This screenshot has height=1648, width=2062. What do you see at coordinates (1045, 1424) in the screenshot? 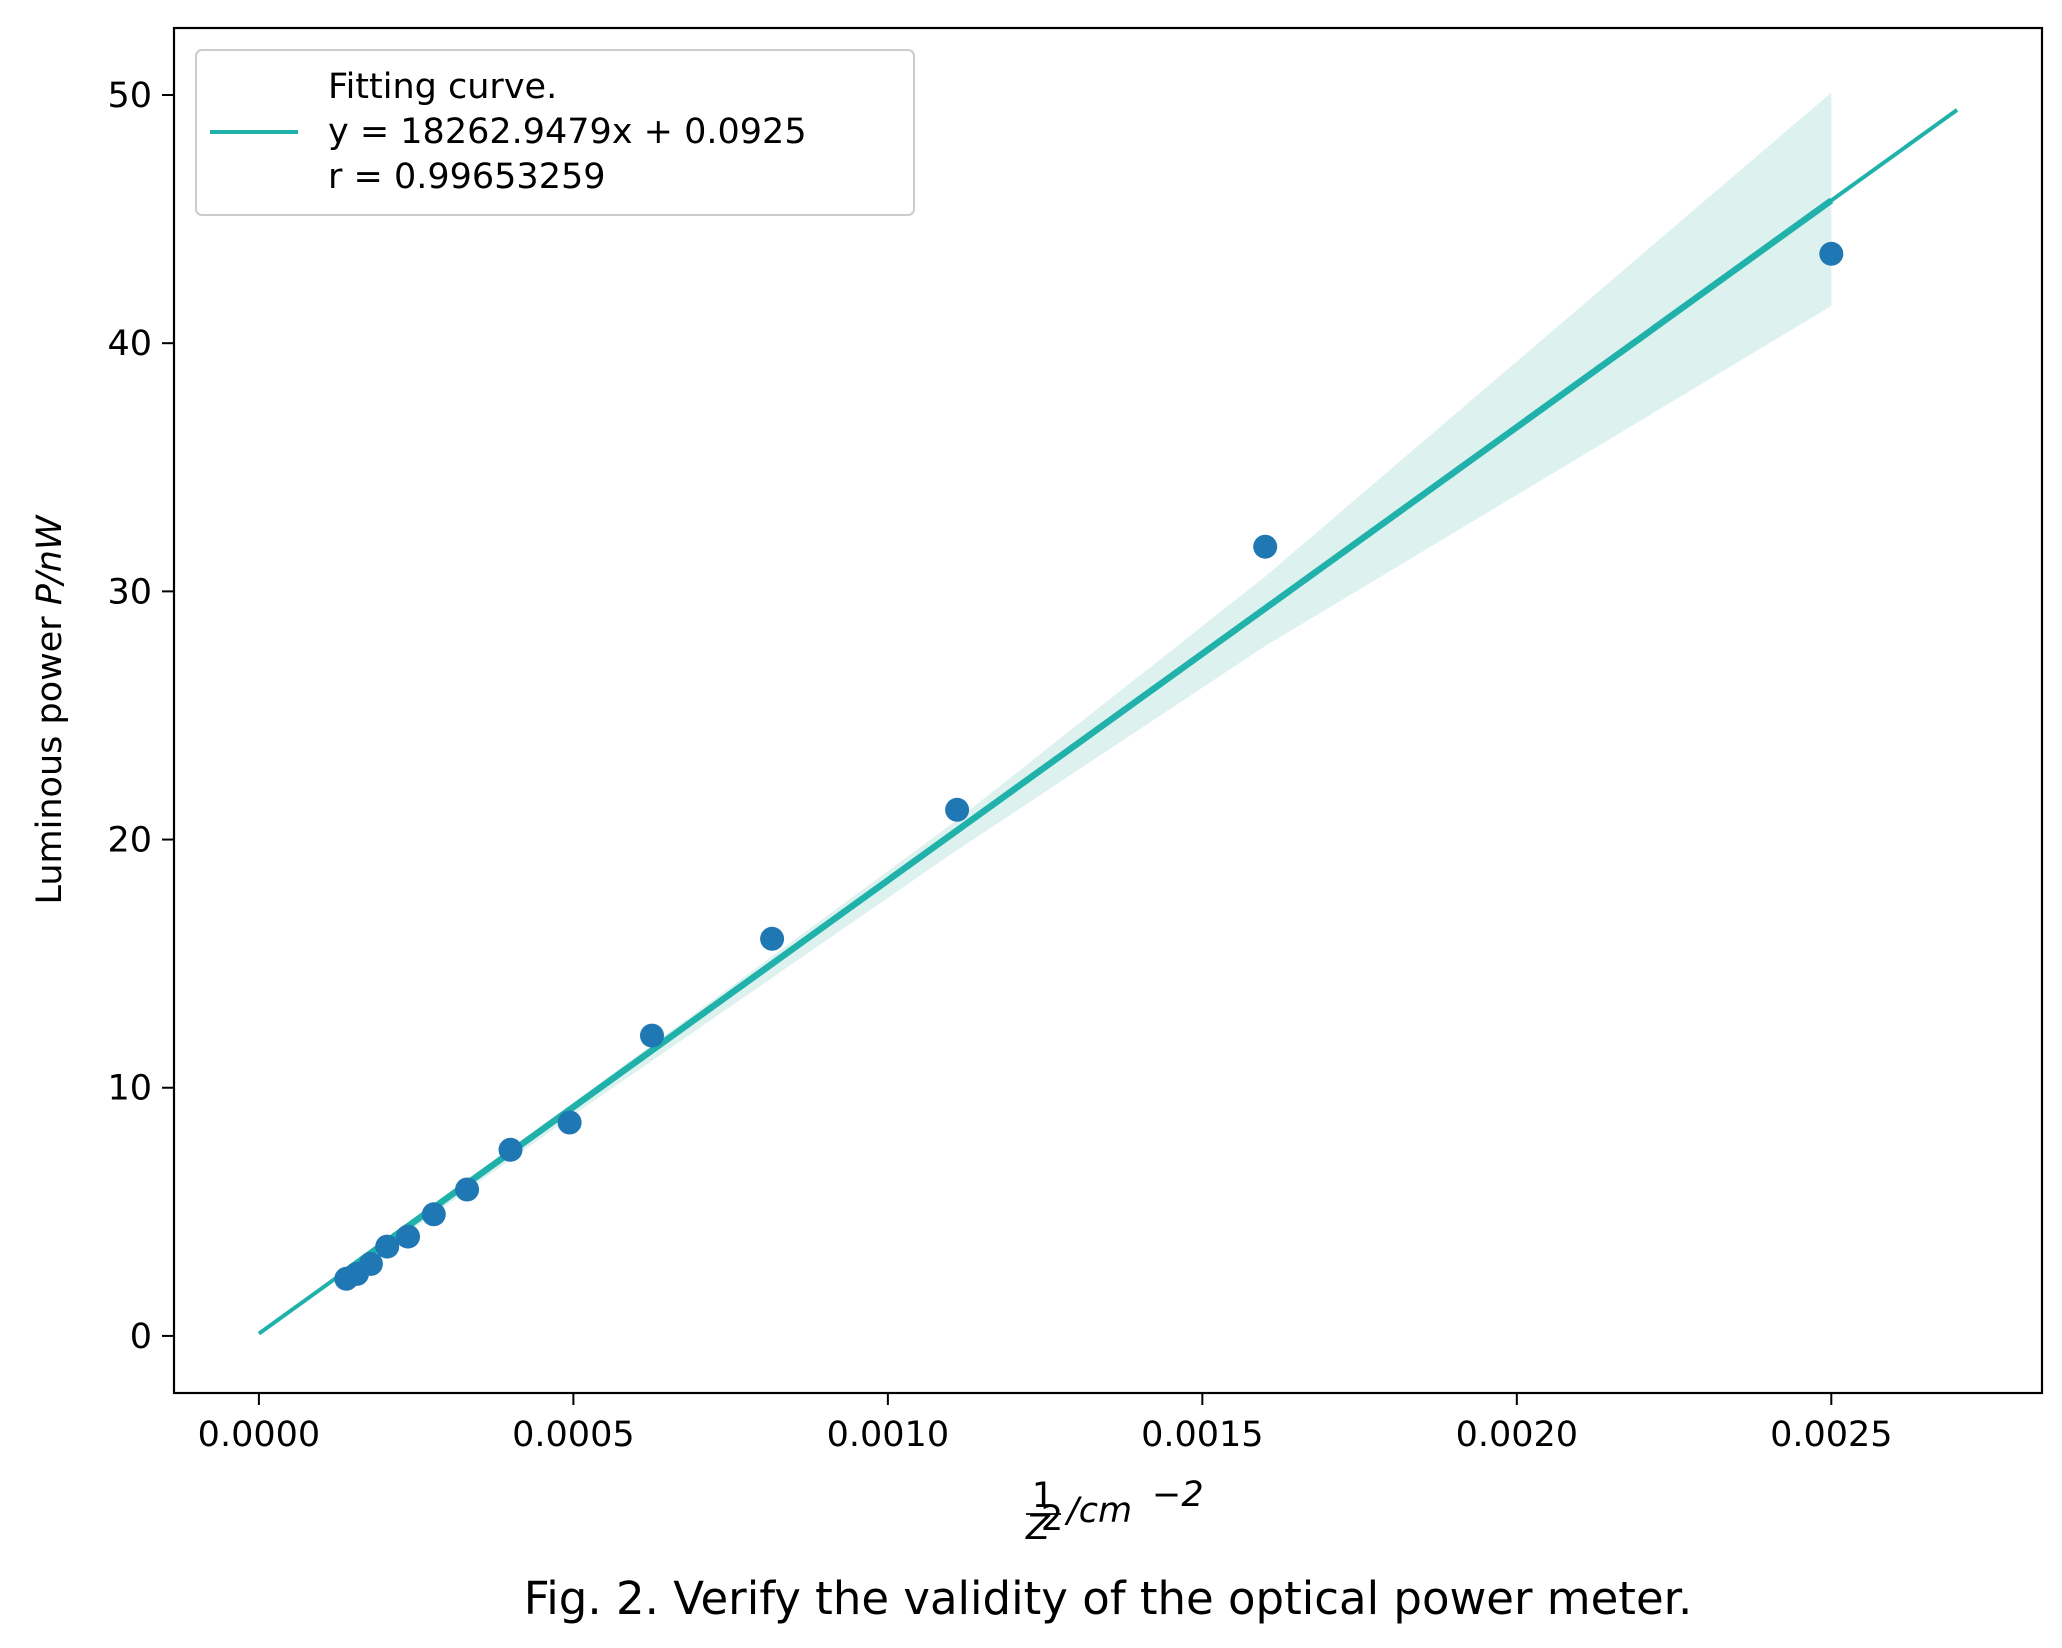
I see `x-axis: 0.0000 0.0005 0.0010 0.0015 0.0020 0.0025` at bounding box center [1045, 1424].